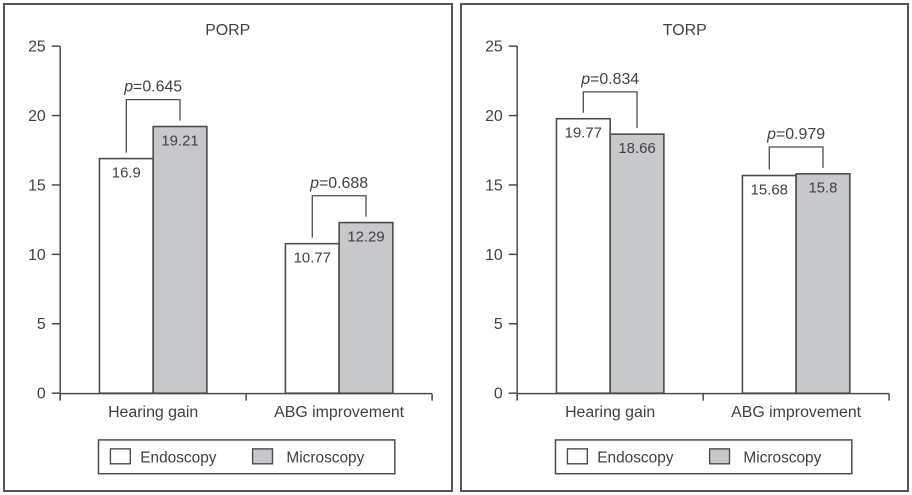  What do you see at coordinates (365, 237) in the screenshot?
I see `bar-value-label: 12.29` at bounding box center [365, 237].